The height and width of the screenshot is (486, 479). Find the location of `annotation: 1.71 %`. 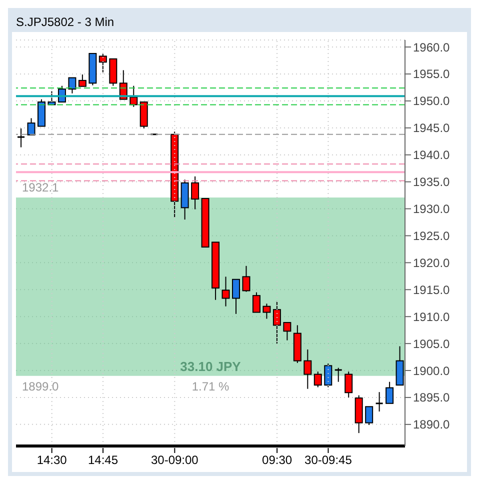

annotation: 1.71 % is located at coordinates (211, 386).